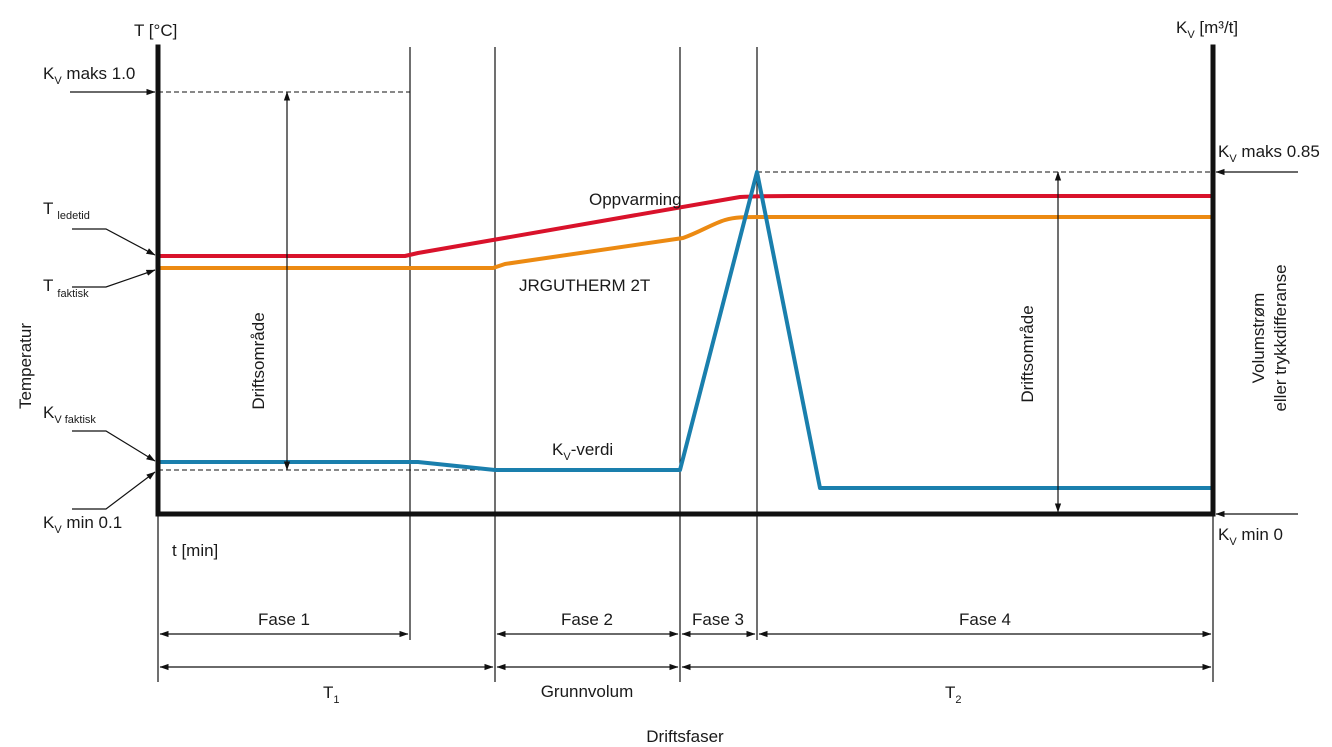 This screenshot has height=747, width=1332. What do you see at coordinates (331, 694) in the screenshot?
I see `t1-label: T1` at bounding box center [331, 694].